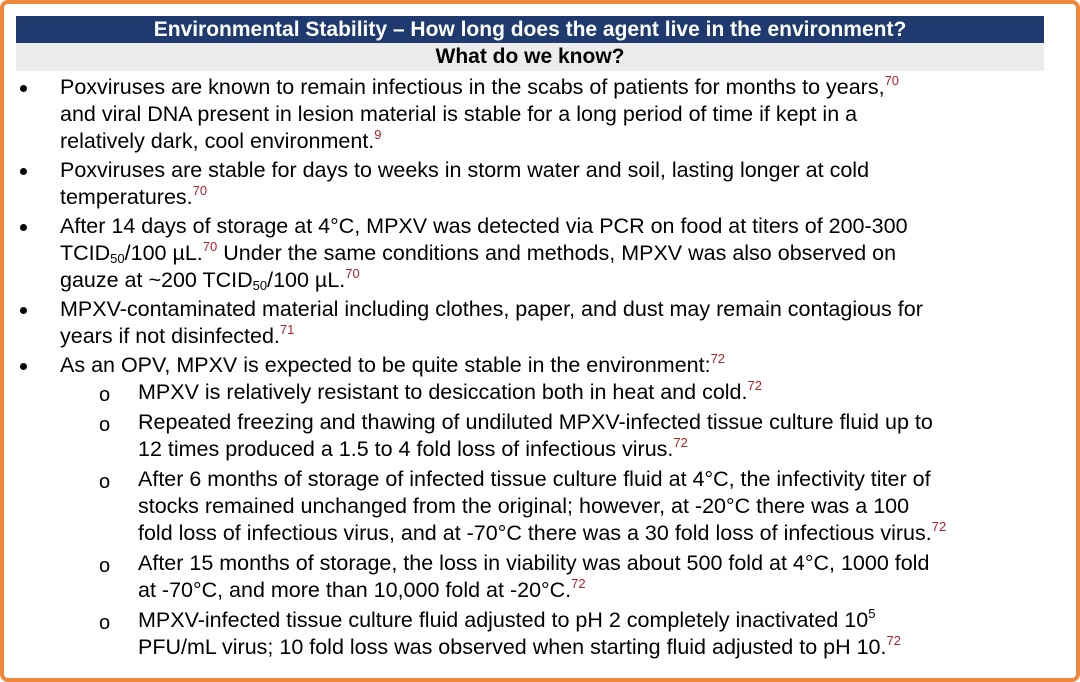 The height and width of the screenshot is (682, 1080). Describe the element at coordinates (872, 613) in the screenshot. I see `exponent: 5` at that location.